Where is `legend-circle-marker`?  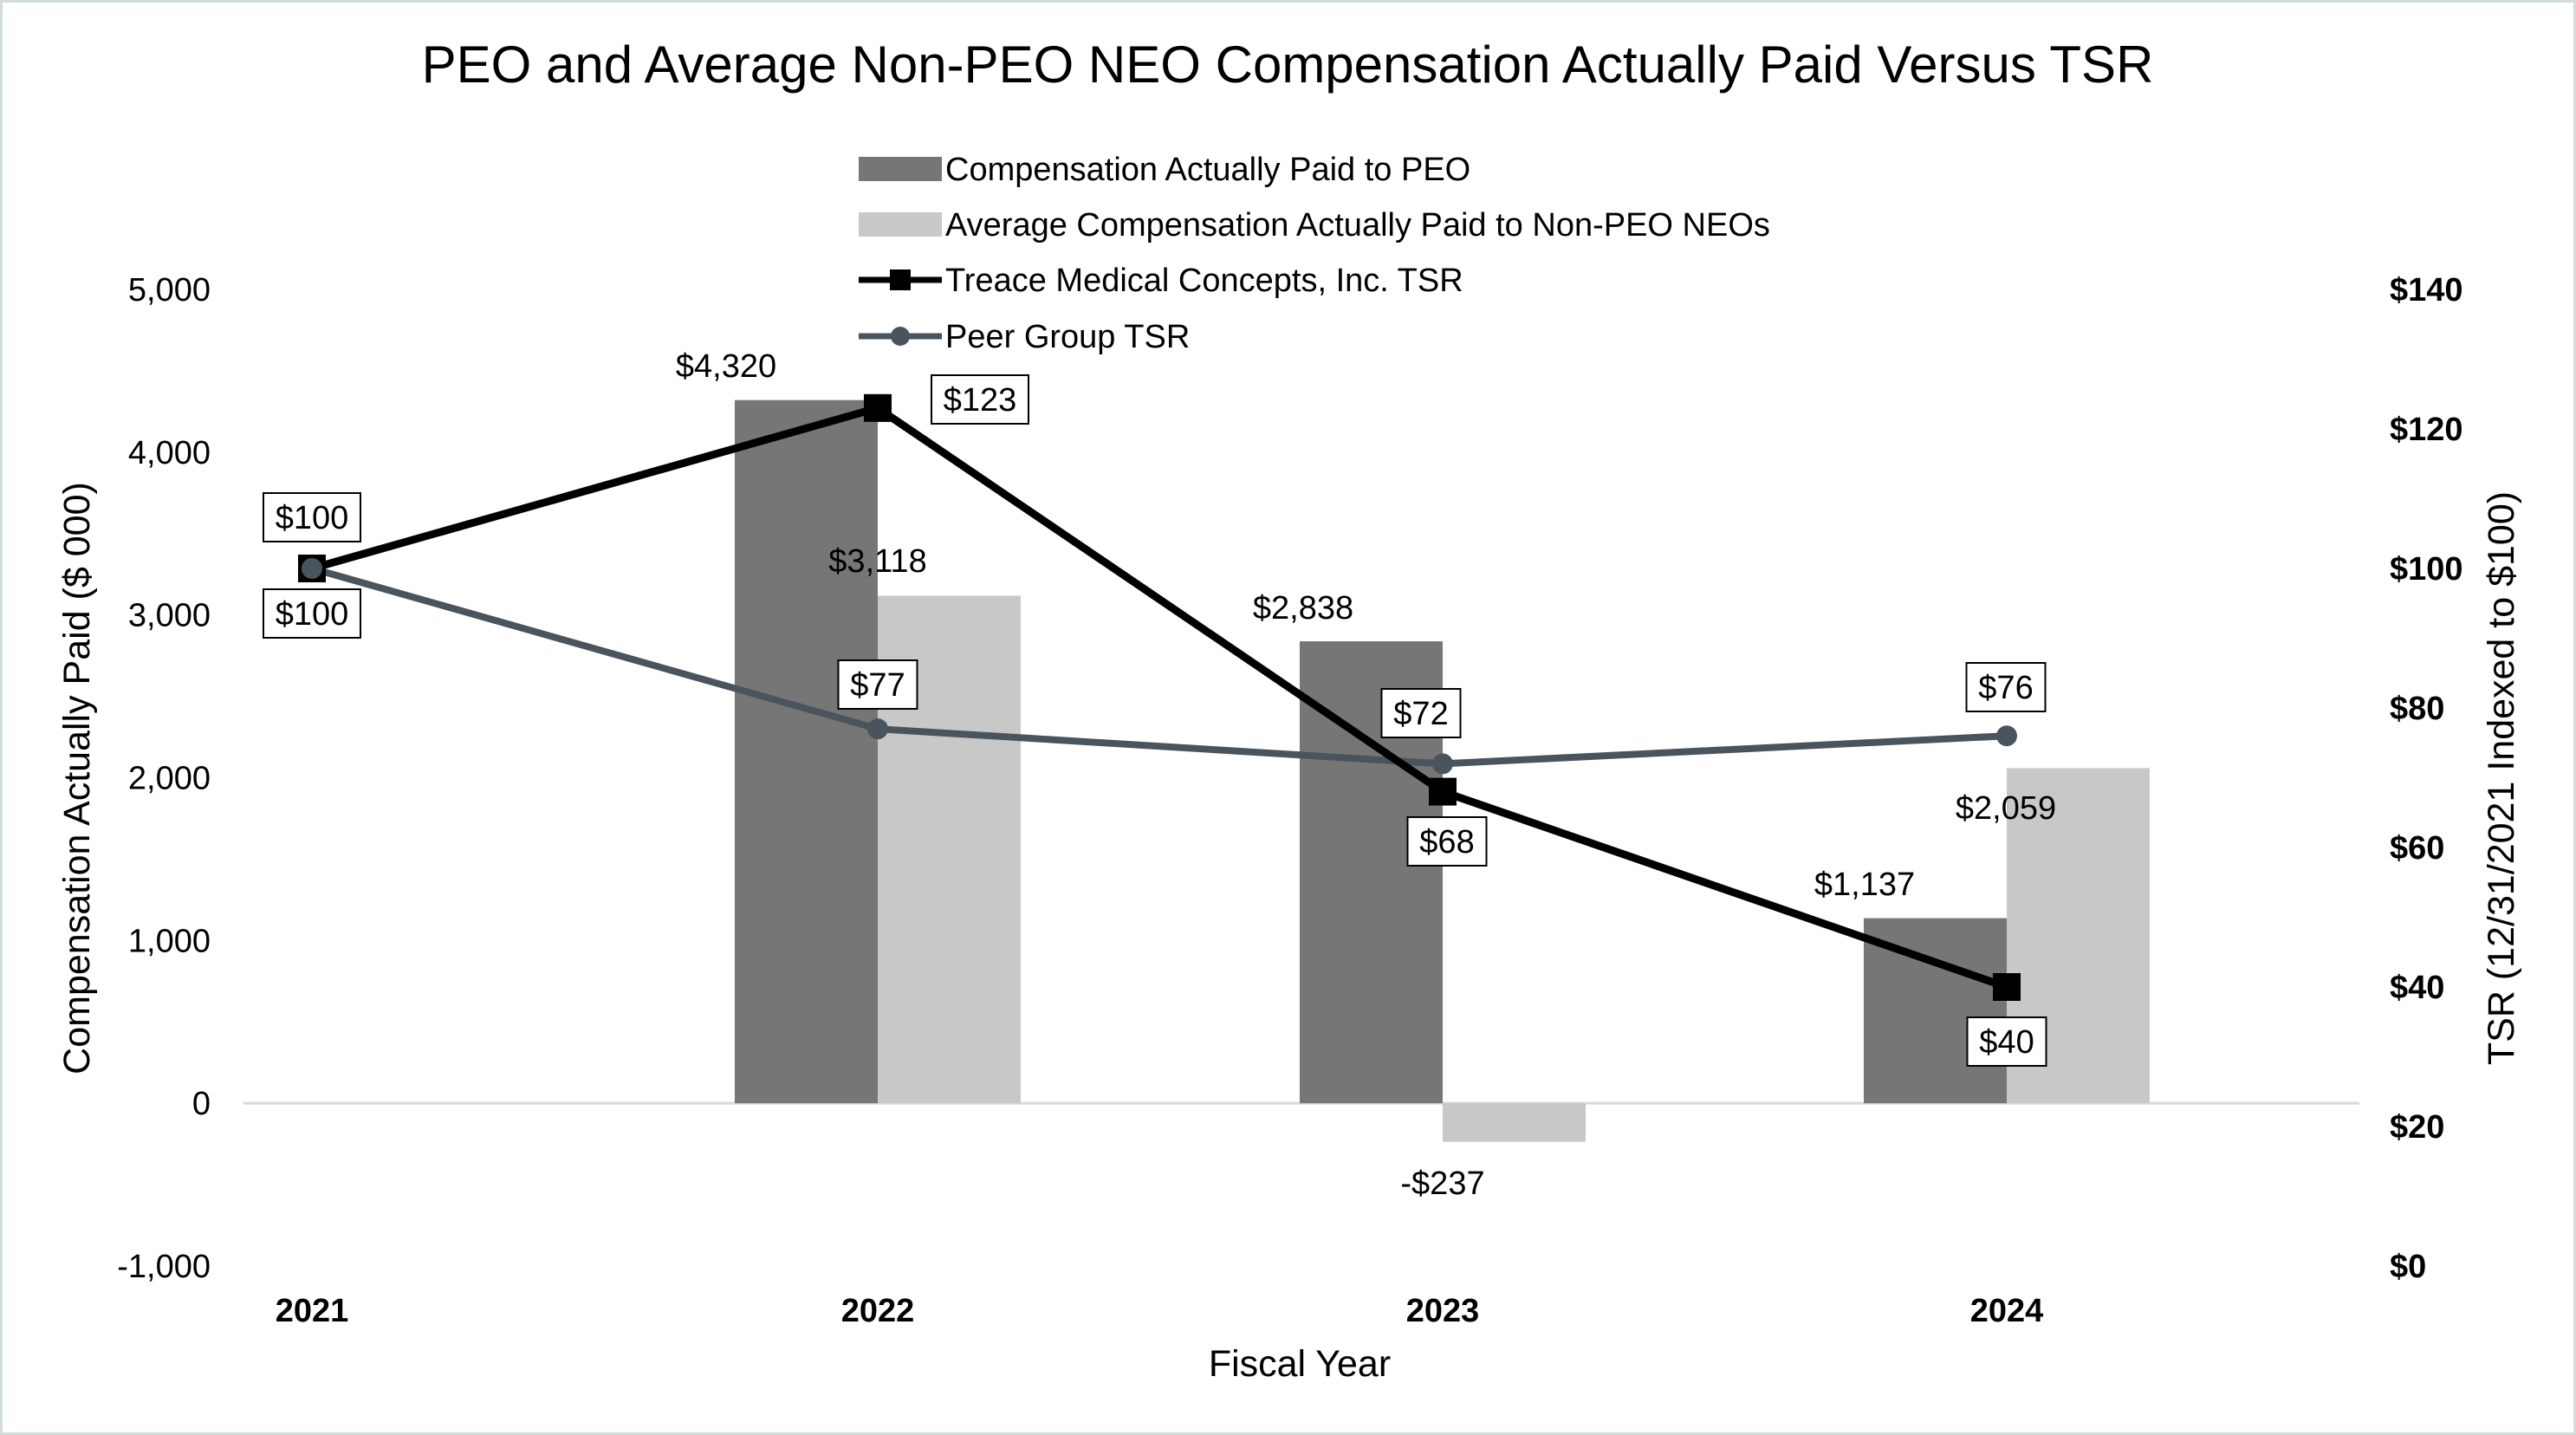 legend-circle-marker is located at coordinates (901, 336).